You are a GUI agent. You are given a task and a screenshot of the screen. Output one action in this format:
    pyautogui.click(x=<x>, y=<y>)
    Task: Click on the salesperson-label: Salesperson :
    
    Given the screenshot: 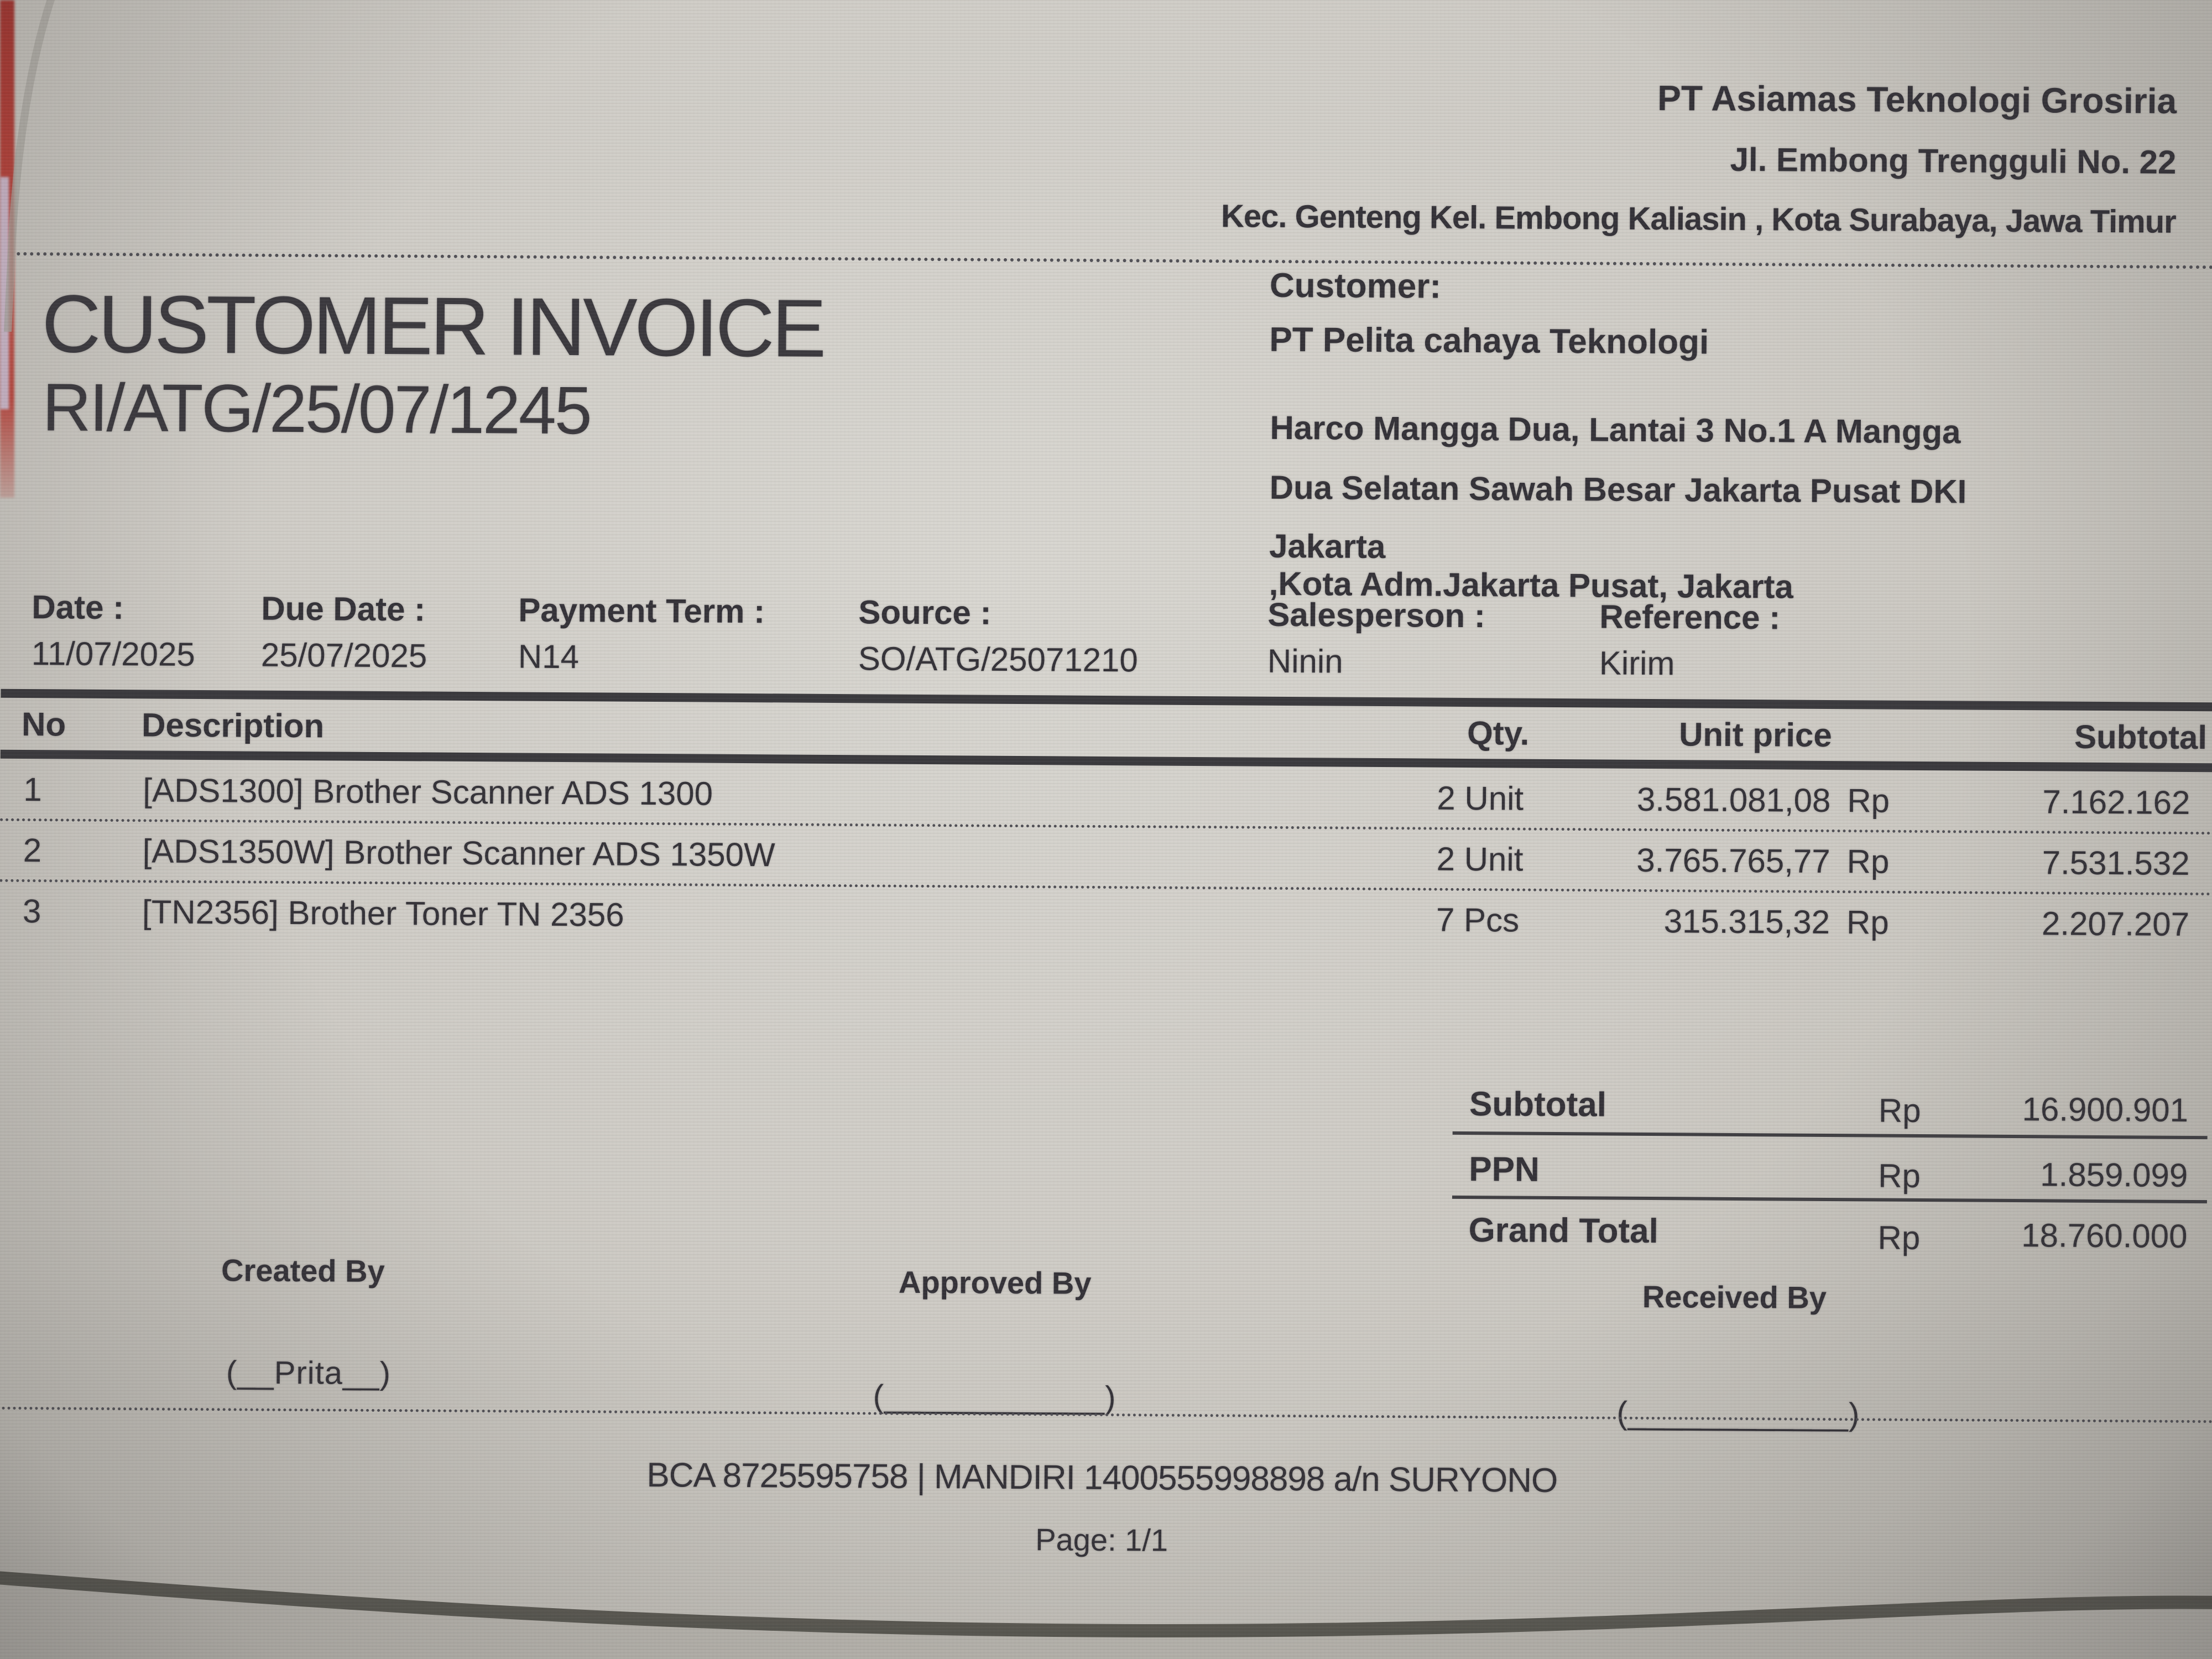 What is the action you would take?
    pyautogui.click(x=1377, y=615)
    